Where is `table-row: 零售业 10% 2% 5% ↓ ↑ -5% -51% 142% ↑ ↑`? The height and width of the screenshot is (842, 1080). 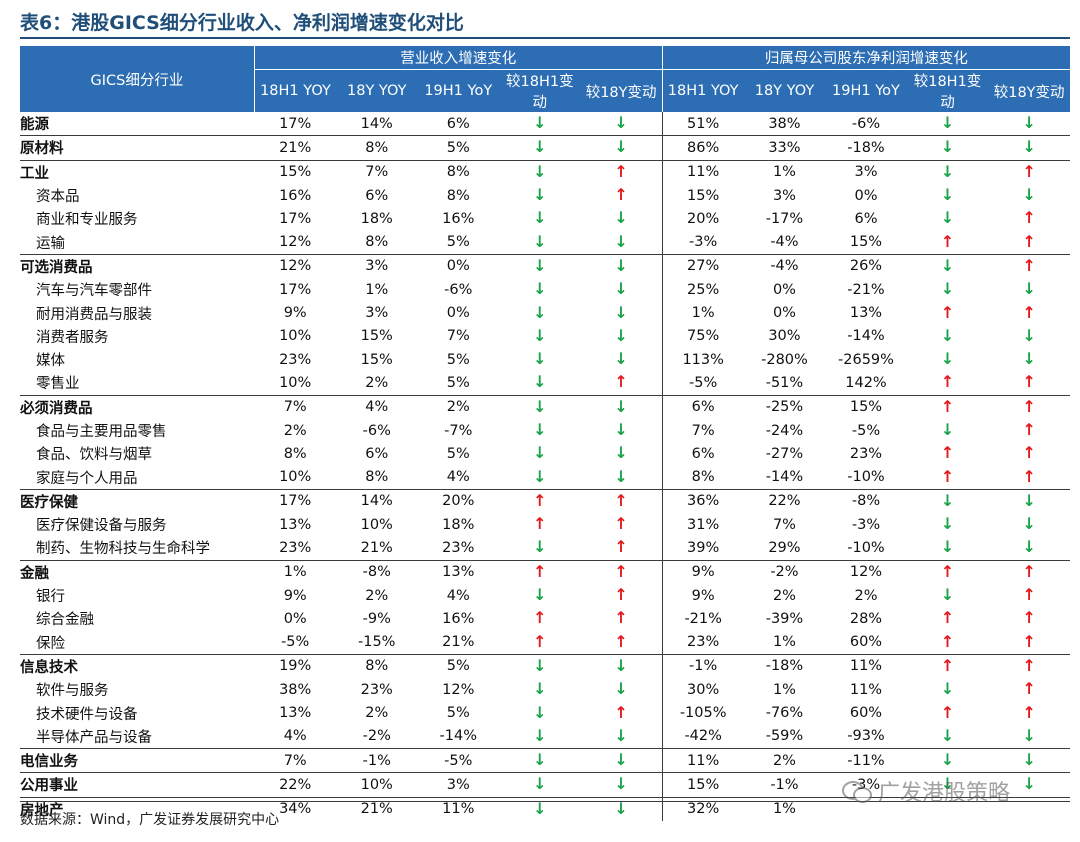 table-row: 零售业 10% 2% 5% ↓ ↑ -5% -51% 142% ↑ ↑ is located at coordinates (545, 383).